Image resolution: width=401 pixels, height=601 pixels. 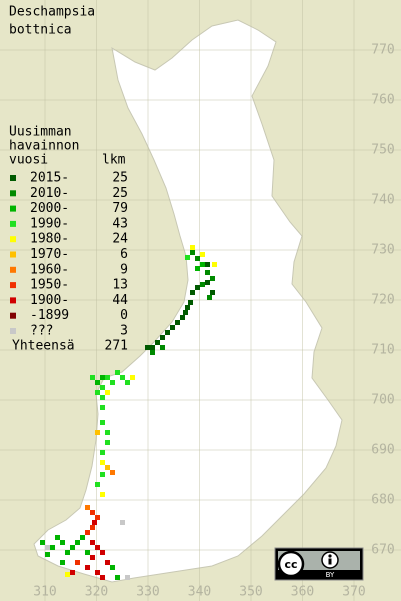 What do you see at coordinates (124, 331) in the screenshot?
I see `legend-count: 3` at bounding box center [124, 331].